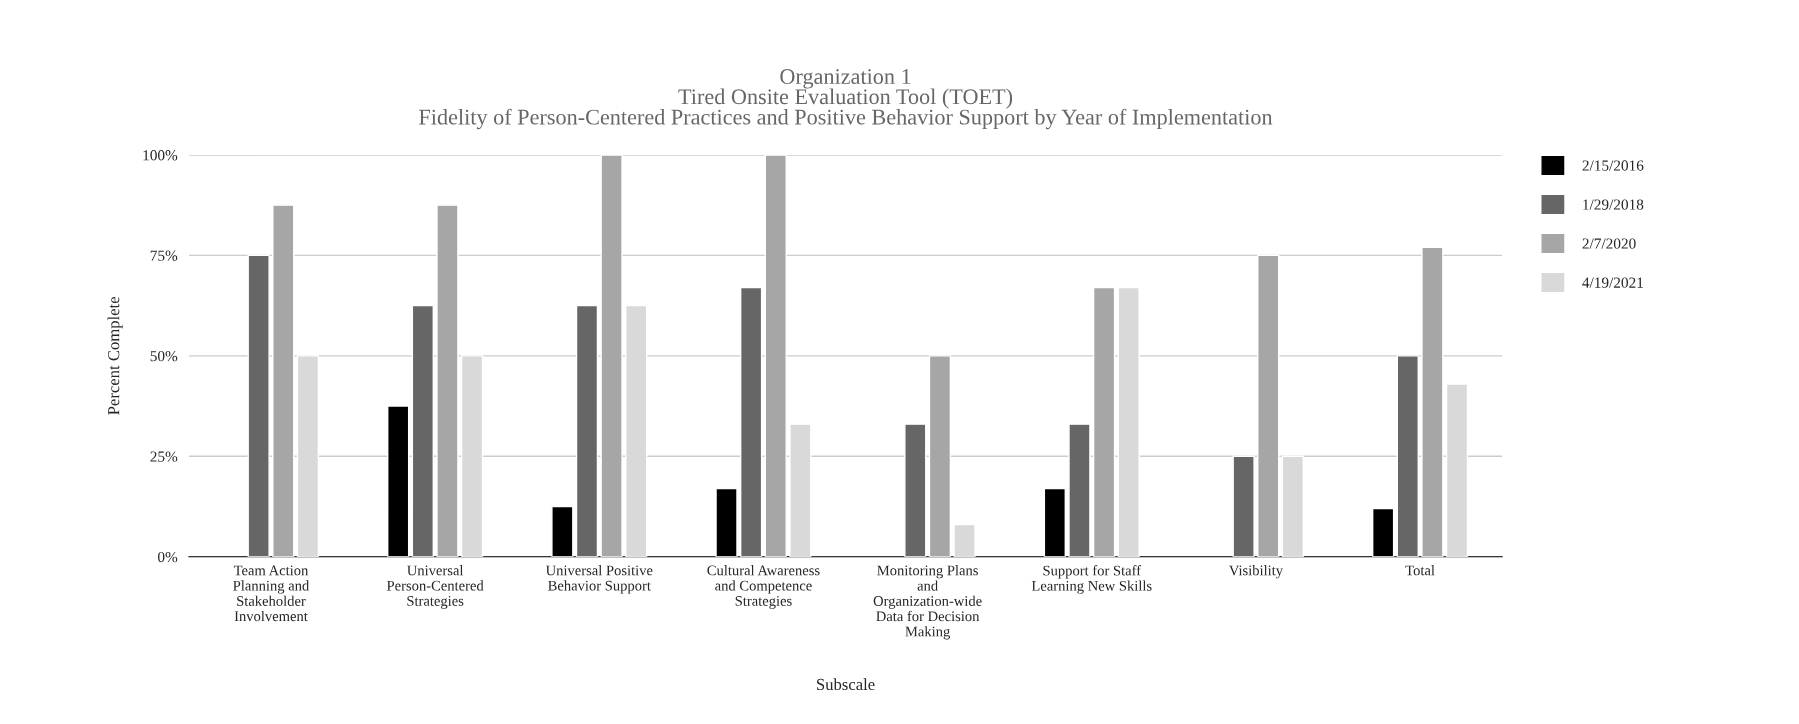  Describe the element at coordinates (1255, 572) in the screenshot. I see `x-tick-label: Visibility` at that location.